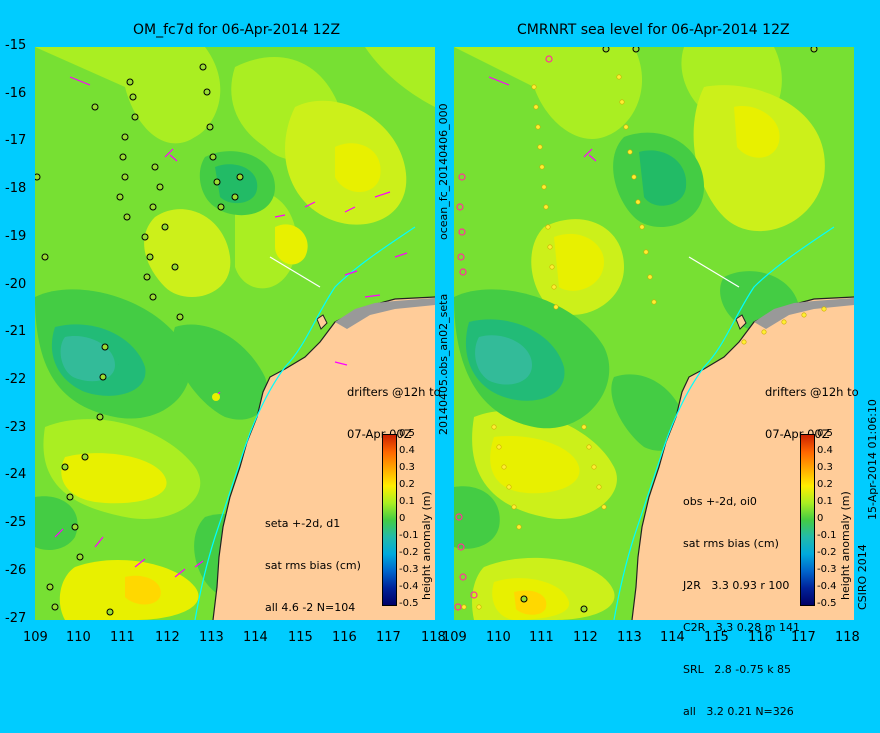  Describe the element at coordinates (16, 618) in the screenshot. I see `lat-tick: -27` at that location.